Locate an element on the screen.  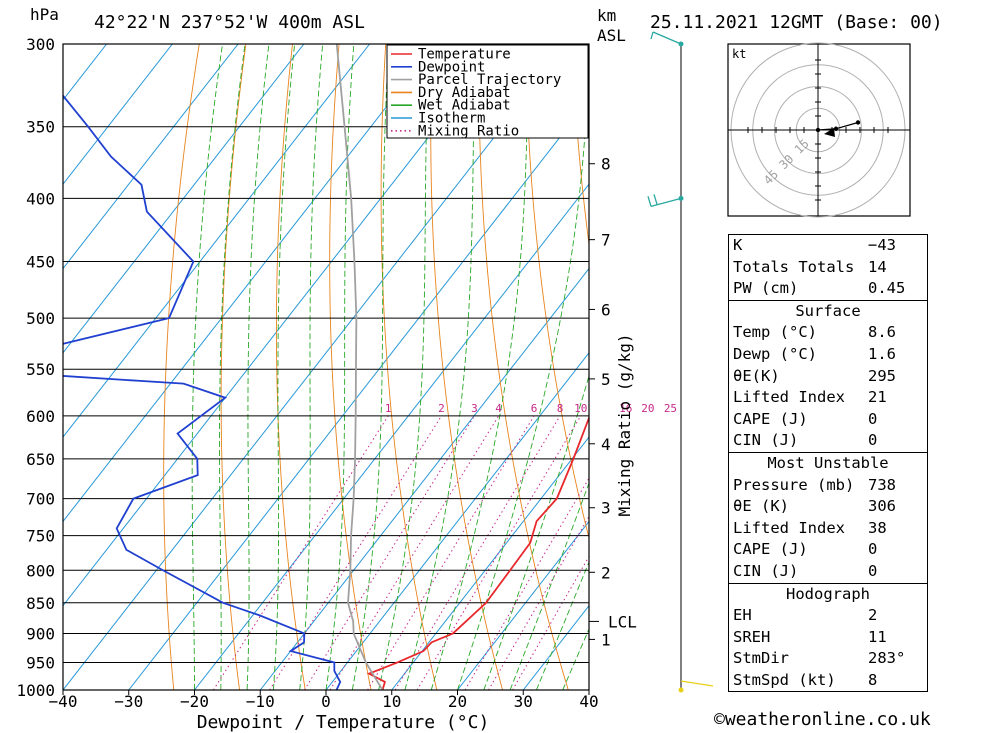
table-row: Dewp (°C) 1.6 is located at coordinates (828, 355).